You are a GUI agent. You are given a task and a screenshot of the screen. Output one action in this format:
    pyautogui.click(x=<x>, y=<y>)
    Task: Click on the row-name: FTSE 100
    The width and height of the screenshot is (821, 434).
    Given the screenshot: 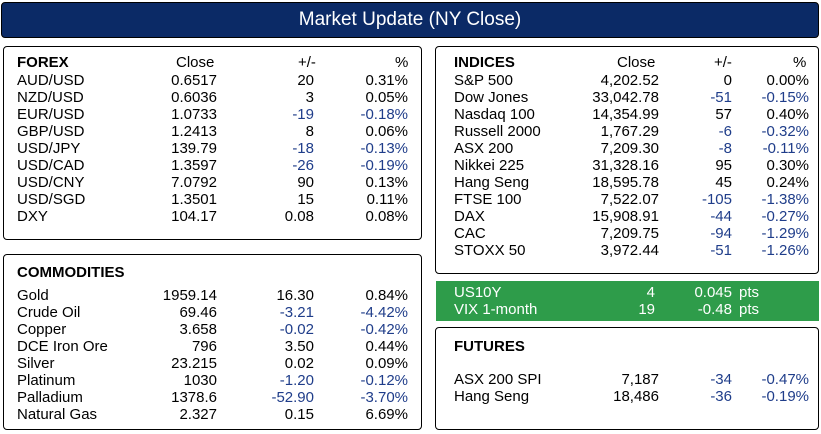 What is the action you would take?
    pyautogui.click(x=488, y=199)
    